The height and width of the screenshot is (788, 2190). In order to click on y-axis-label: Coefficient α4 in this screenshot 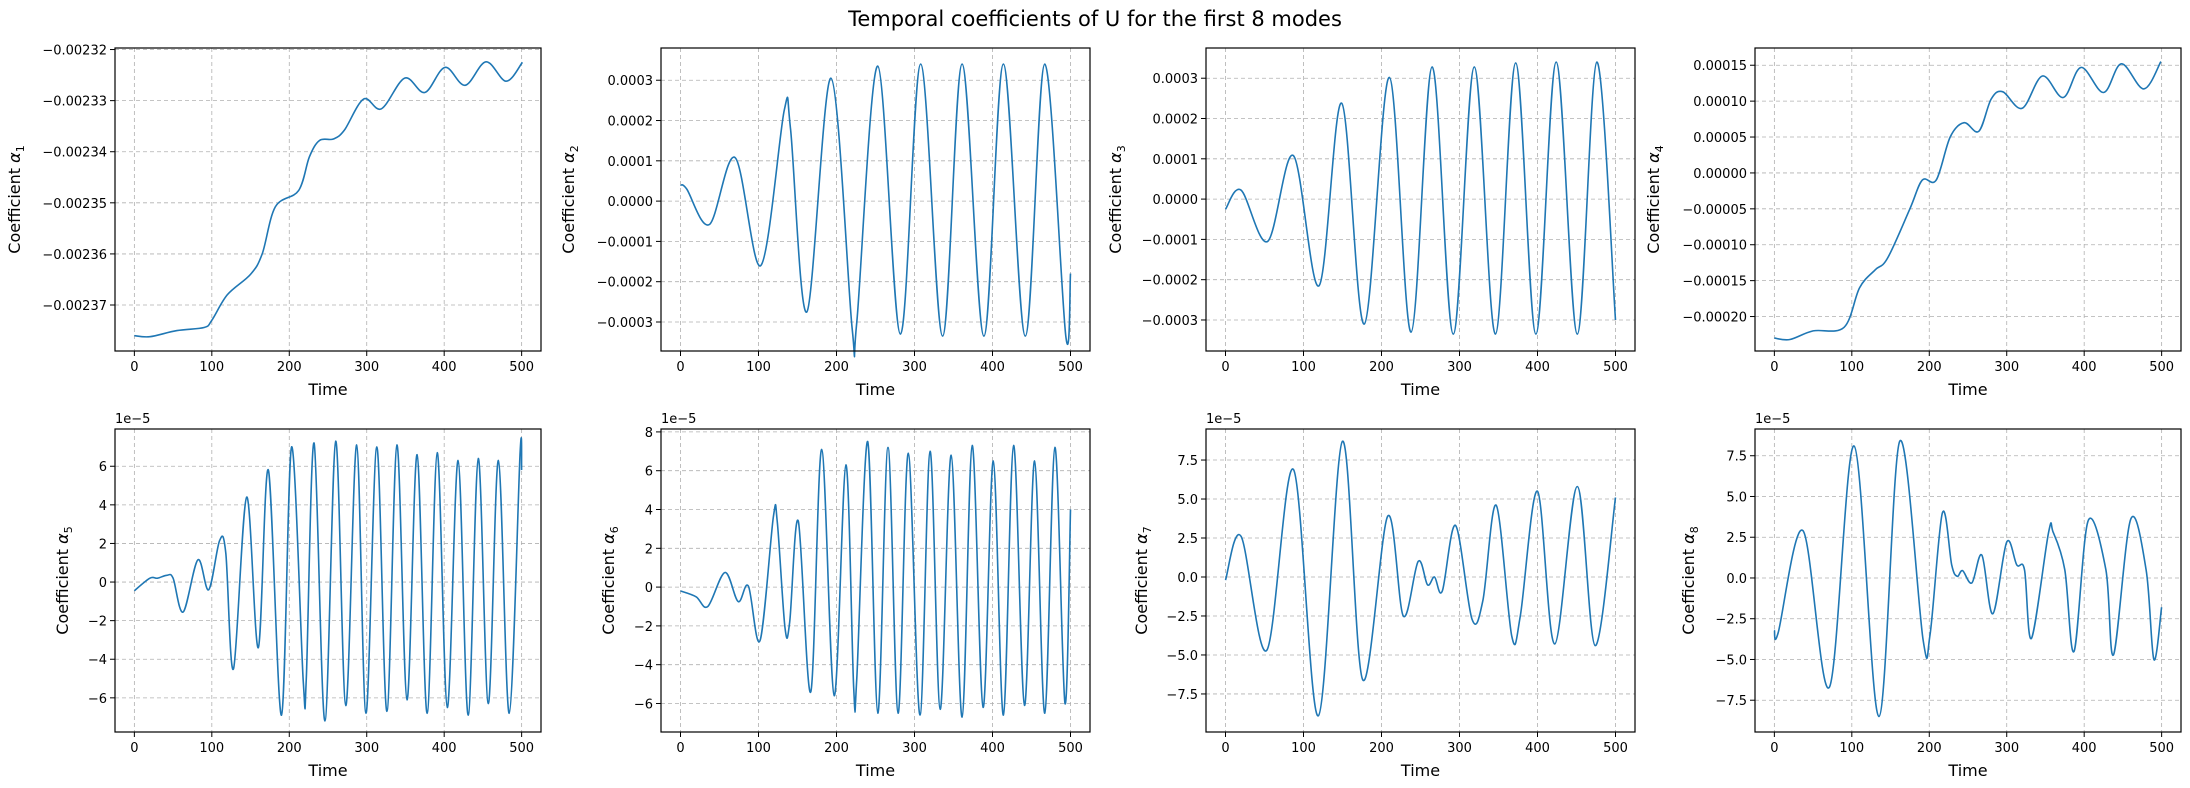, I will do `click(1655, 199)`.